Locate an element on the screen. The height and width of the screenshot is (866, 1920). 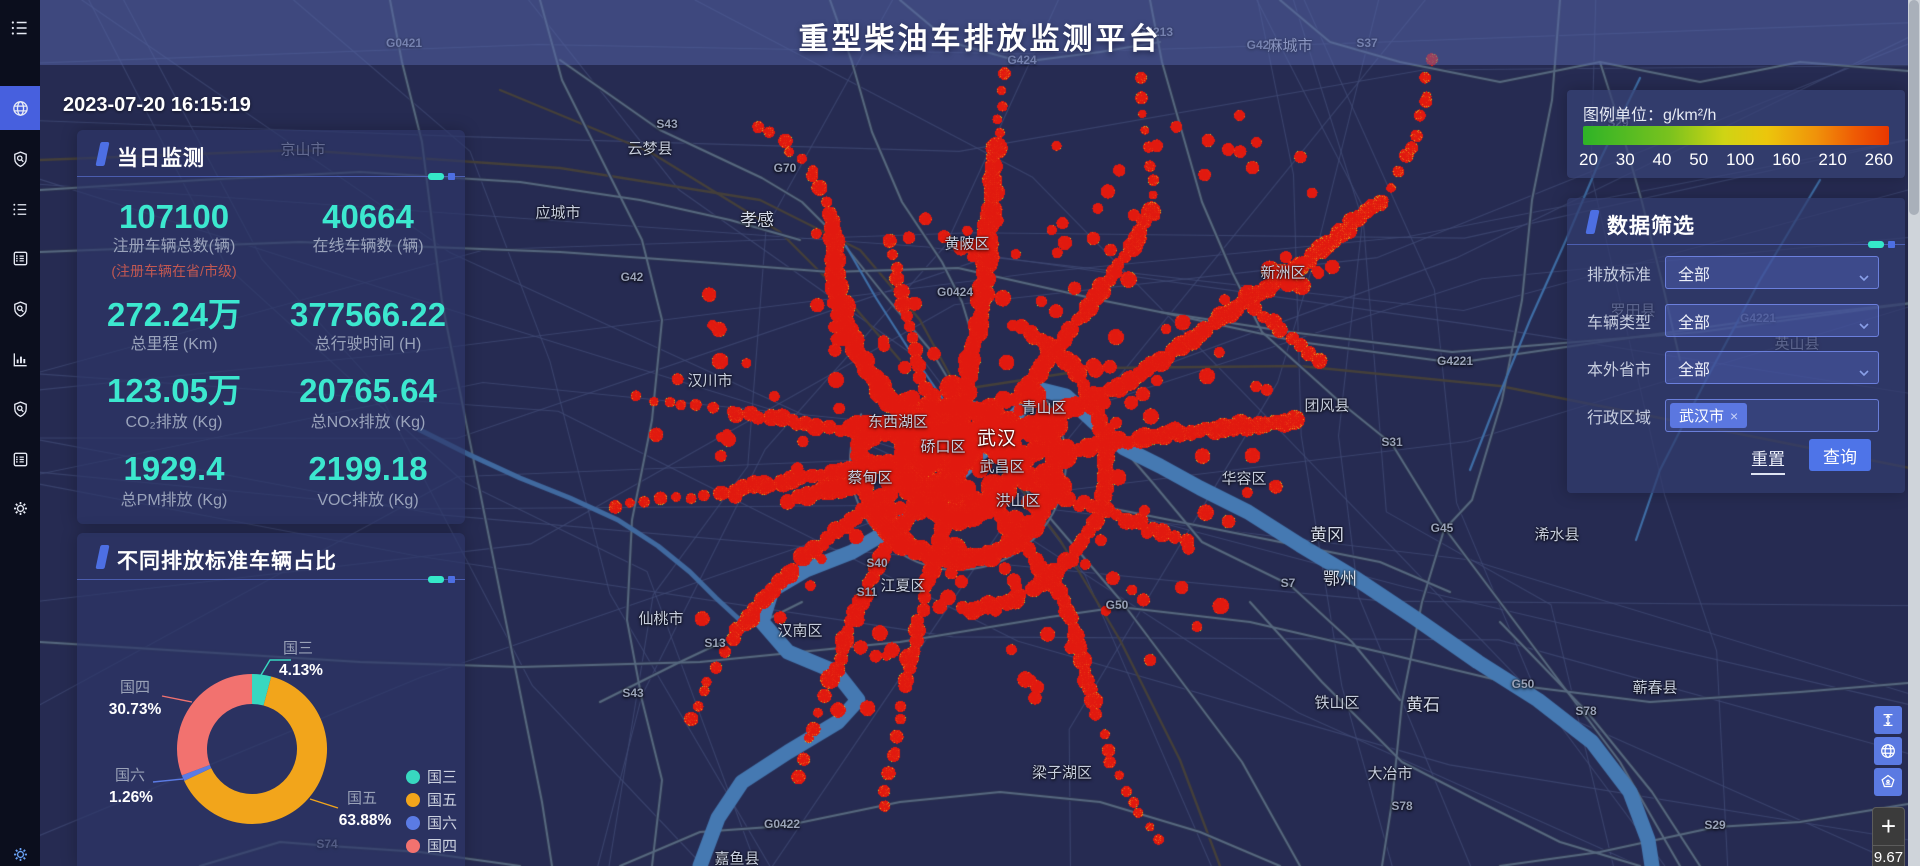
stat-value: 20765.64 is located at coordinates (368, 390).